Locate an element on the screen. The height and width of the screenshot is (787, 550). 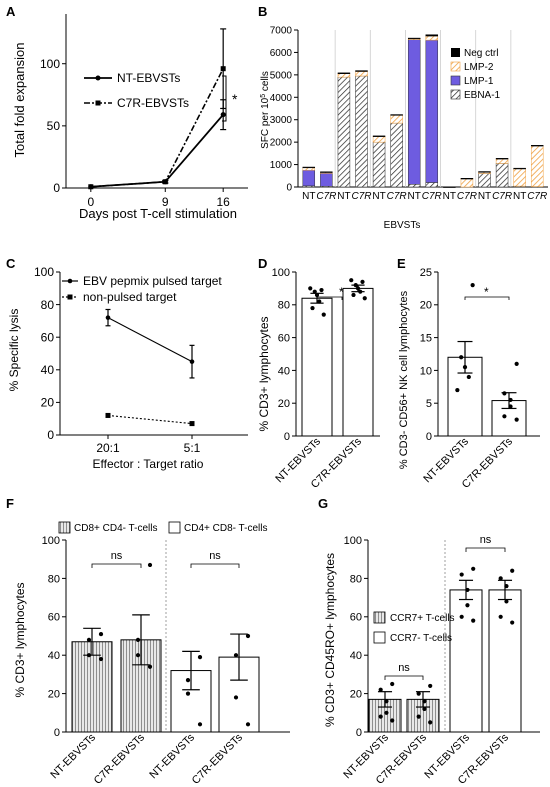
panel-c-ytick-label: 40 is located at coordinates (48, 370).